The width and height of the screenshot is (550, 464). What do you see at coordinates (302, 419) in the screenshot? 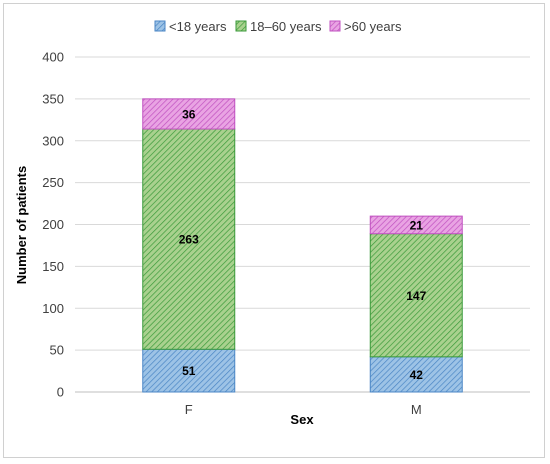
I see `x-axis-title: Sex` at bounding box center [302, 419].